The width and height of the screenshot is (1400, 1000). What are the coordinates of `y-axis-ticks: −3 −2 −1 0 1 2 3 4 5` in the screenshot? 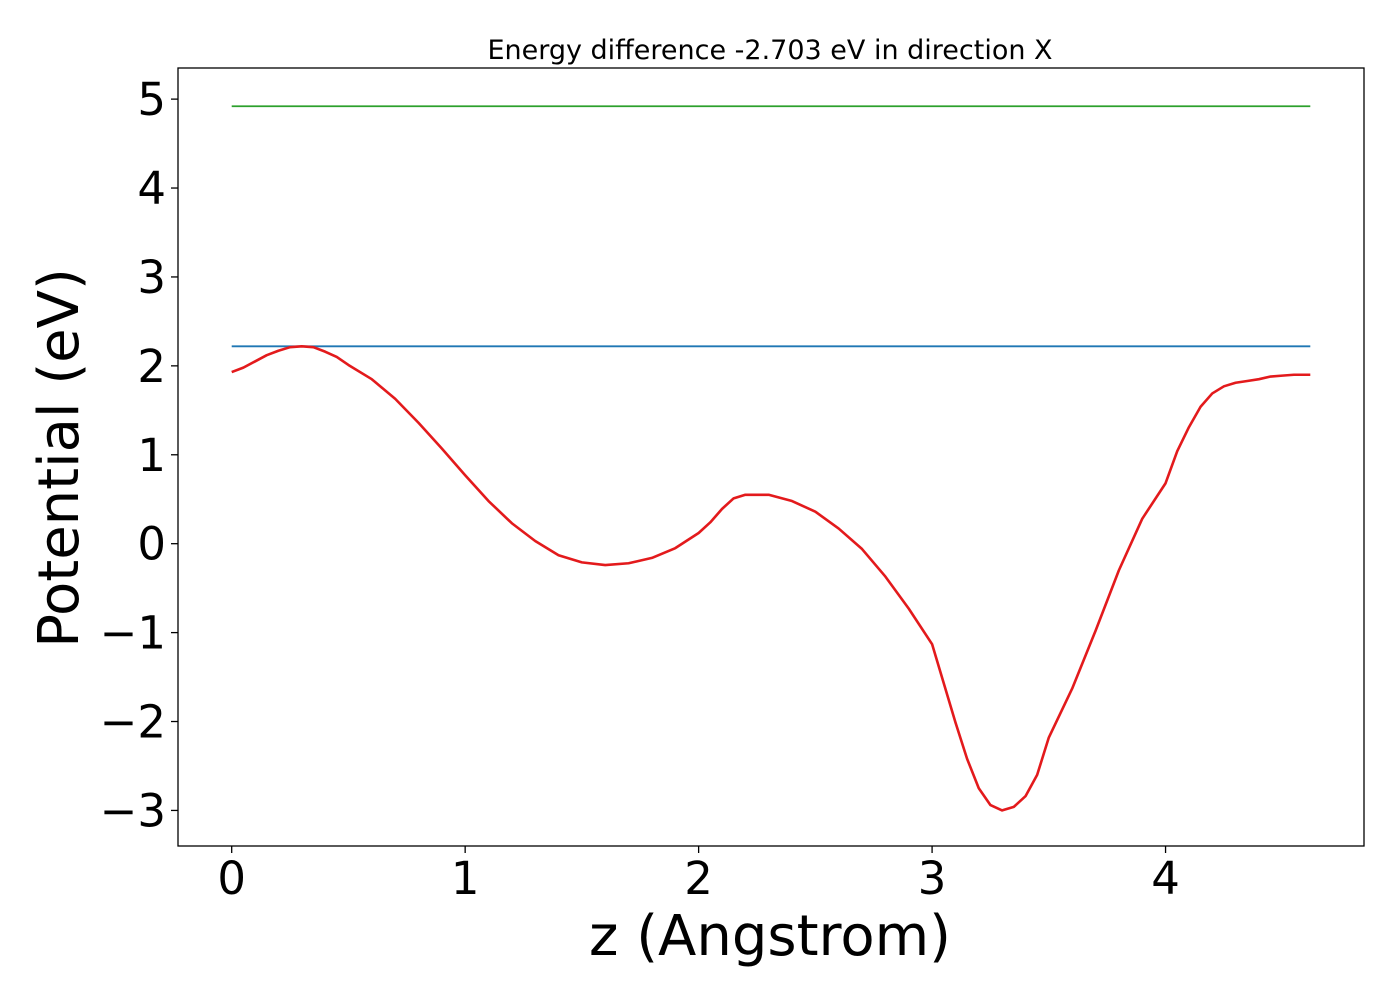 It's located at (139, 455).